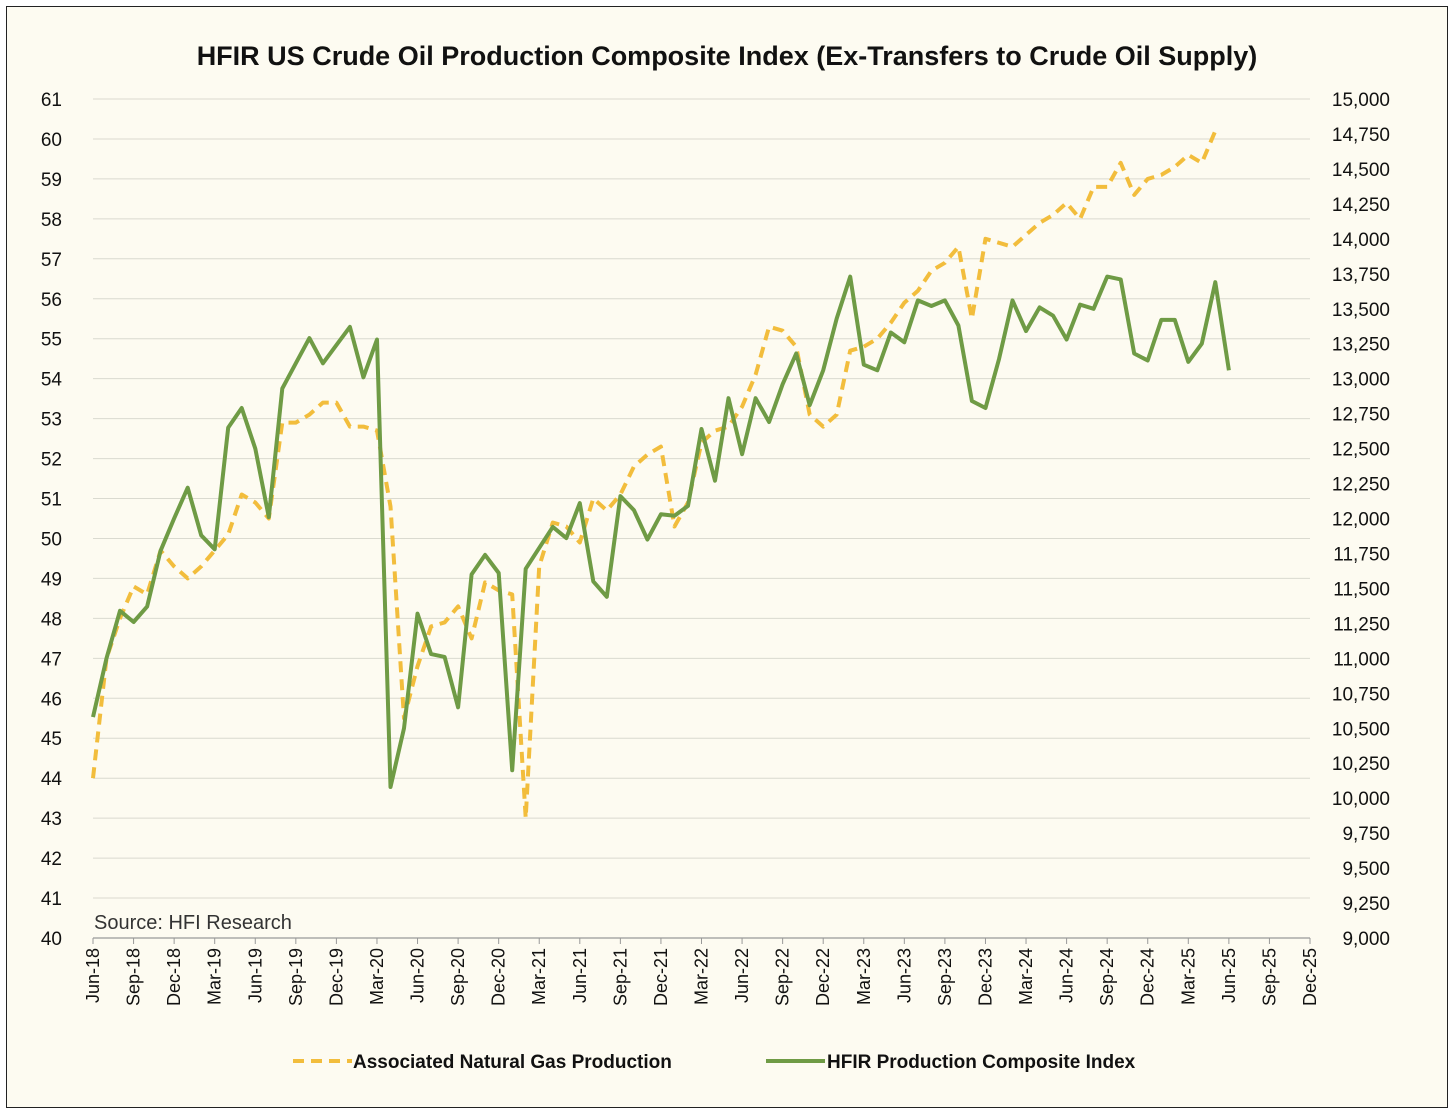  Describe the element at coordinates (193, 923) in the screenshot. I see `source-note: Source: HFI Research` at that location.